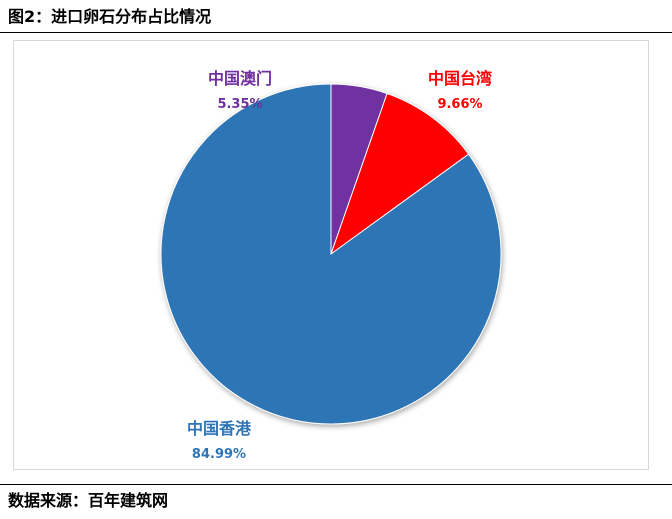 The height and width of the screenshot is (519, 672). What do you see at coordinates (336, 484) in the screenshot?
I see `bottom-rule` at bounding box center [336, 484].